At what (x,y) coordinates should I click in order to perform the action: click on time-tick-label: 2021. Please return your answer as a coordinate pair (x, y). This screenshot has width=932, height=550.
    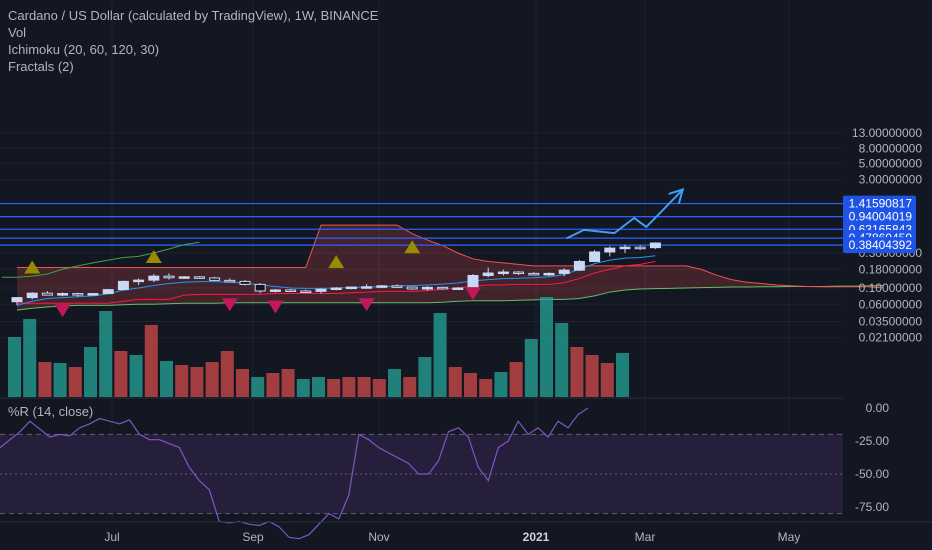
    Looking at the image, I should click on (536, 537).